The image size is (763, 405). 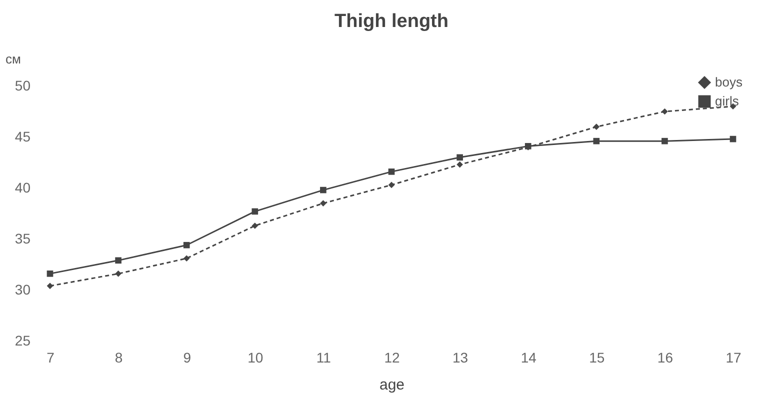 I want to click on y-tick-label: 40, so click(x=22, y=188).